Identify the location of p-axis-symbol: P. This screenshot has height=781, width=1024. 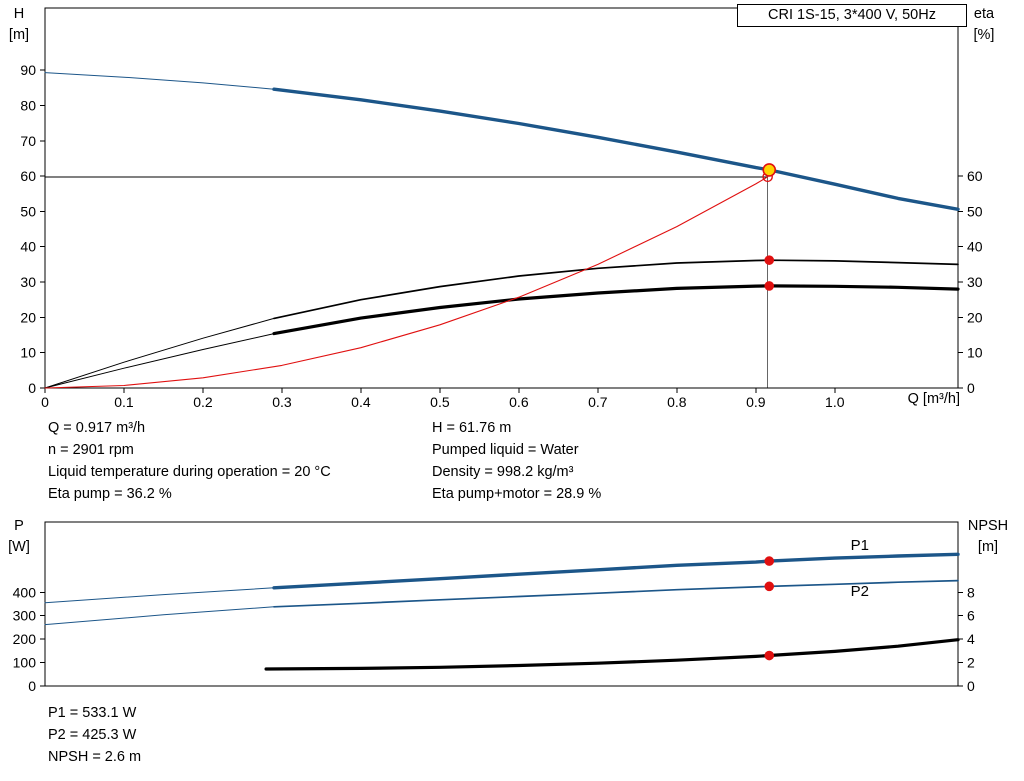
(19, 526).